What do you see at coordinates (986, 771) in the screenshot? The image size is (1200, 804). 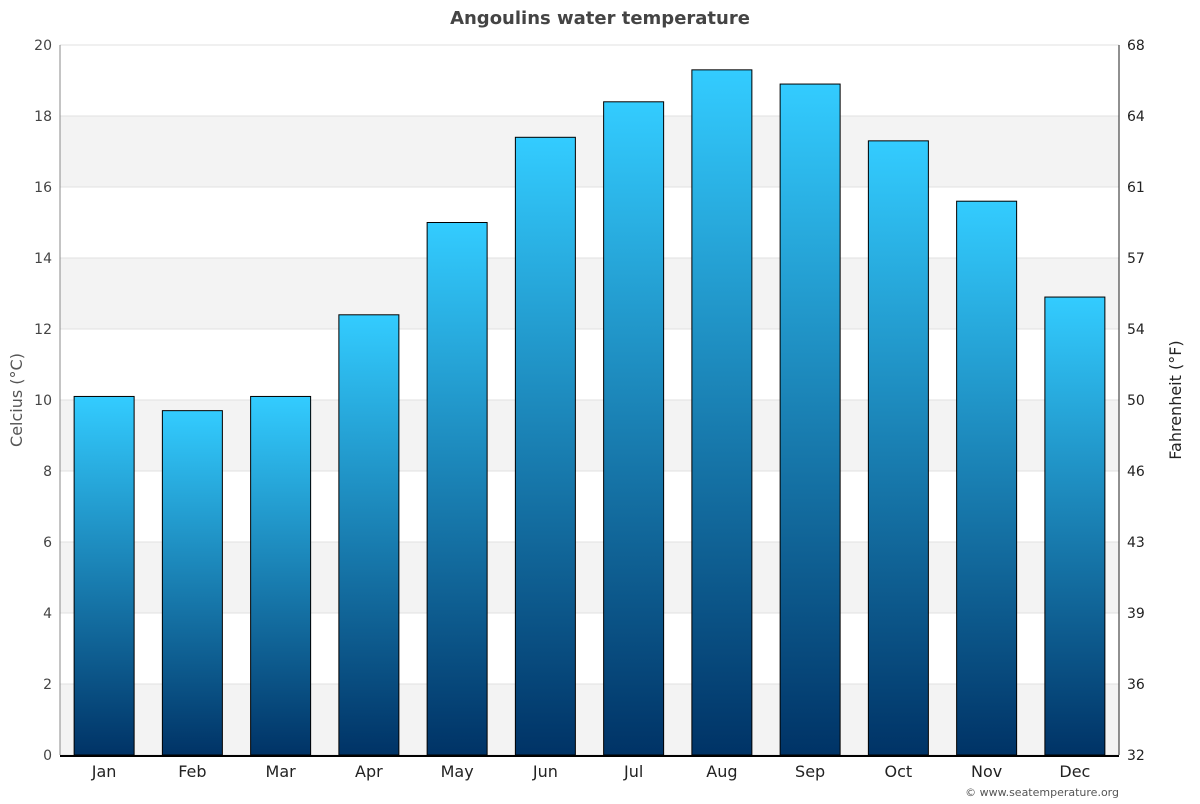 I see `x-tick-label: Nov` at bounding box center [986, 771].